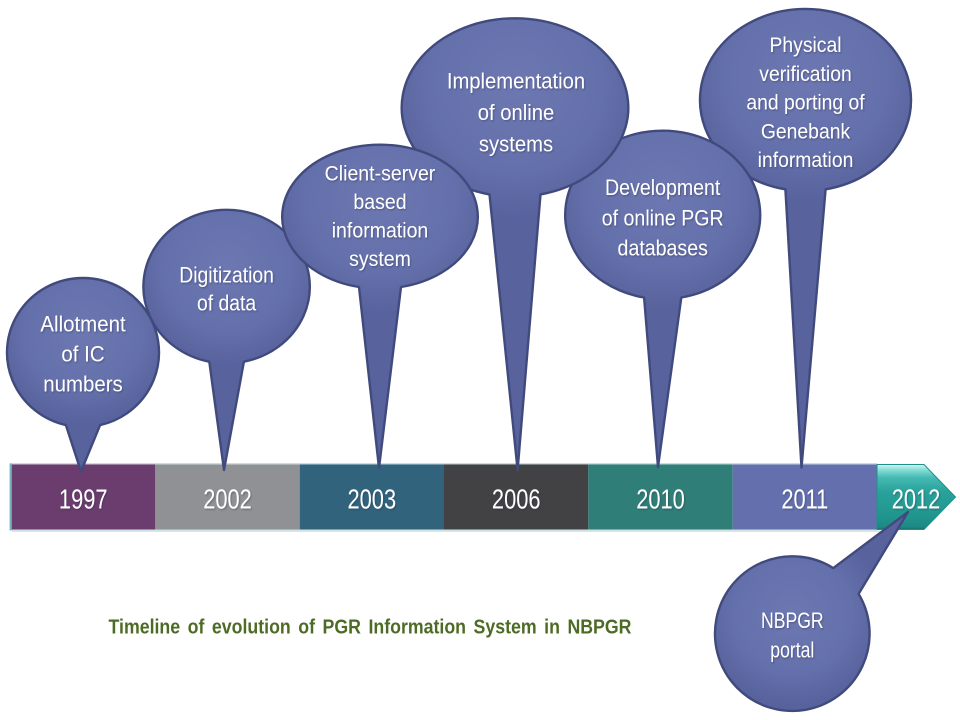 This screenshot has height=720, width=960. What do you see at coordinates (805, 74) in the screenshot?
I see `svg-text: verification` at bounding box center [805, 74].